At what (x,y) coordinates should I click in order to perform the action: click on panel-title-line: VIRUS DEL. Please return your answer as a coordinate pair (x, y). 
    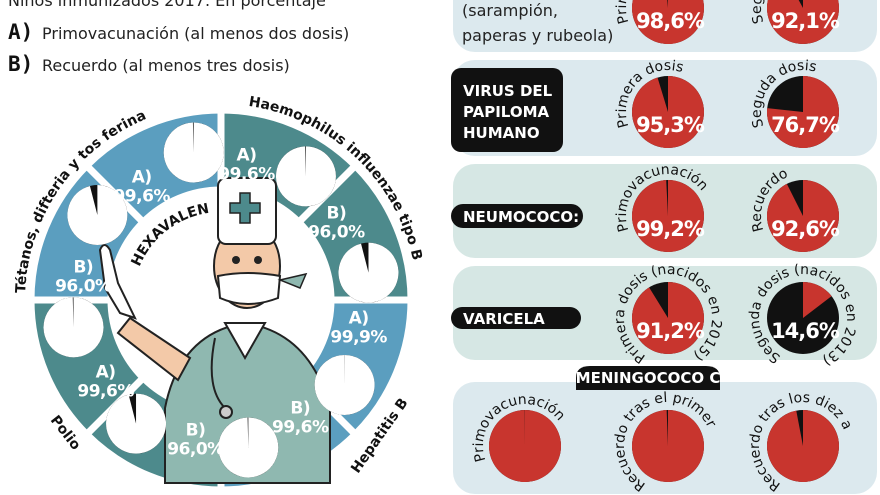
    Looking at the image, I should click on (508, 91).